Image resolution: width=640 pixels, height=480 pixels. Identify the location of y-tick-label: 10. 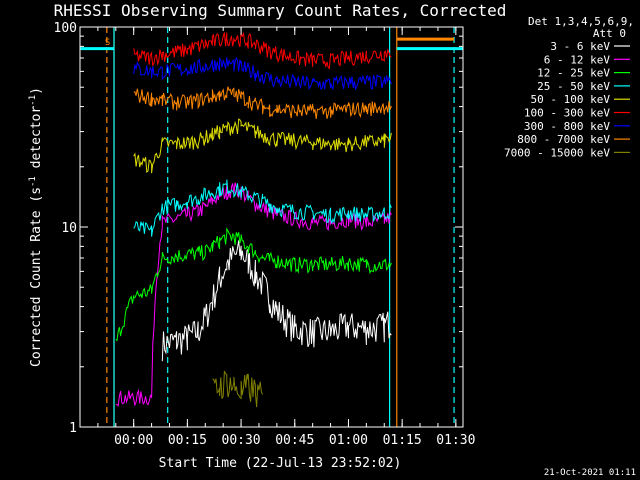
(69, 228).